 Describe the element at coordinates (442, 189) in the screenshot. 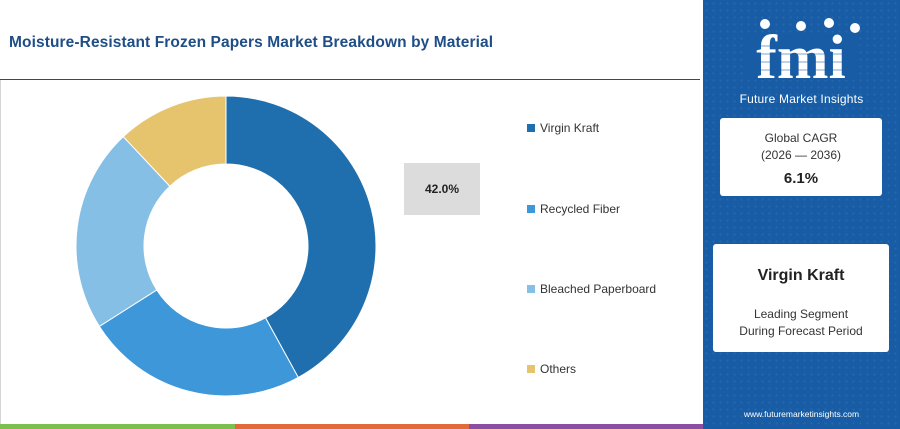

I see `callout-label: 42.0%` at that location.